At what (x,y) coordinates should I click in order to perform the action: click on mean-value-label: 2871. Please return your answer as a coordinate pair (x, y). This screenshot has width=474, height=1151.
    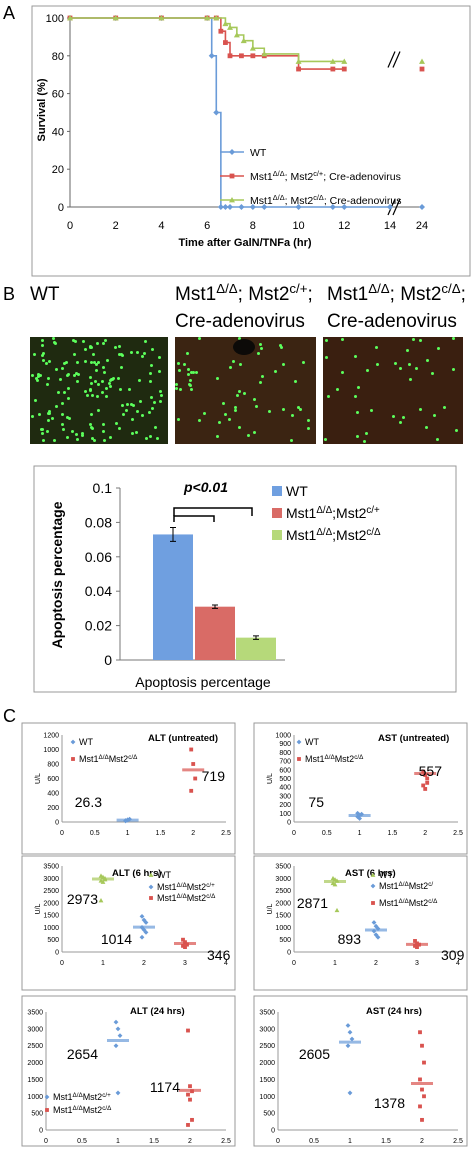
    Looking at the image, I should click on (312, 903).